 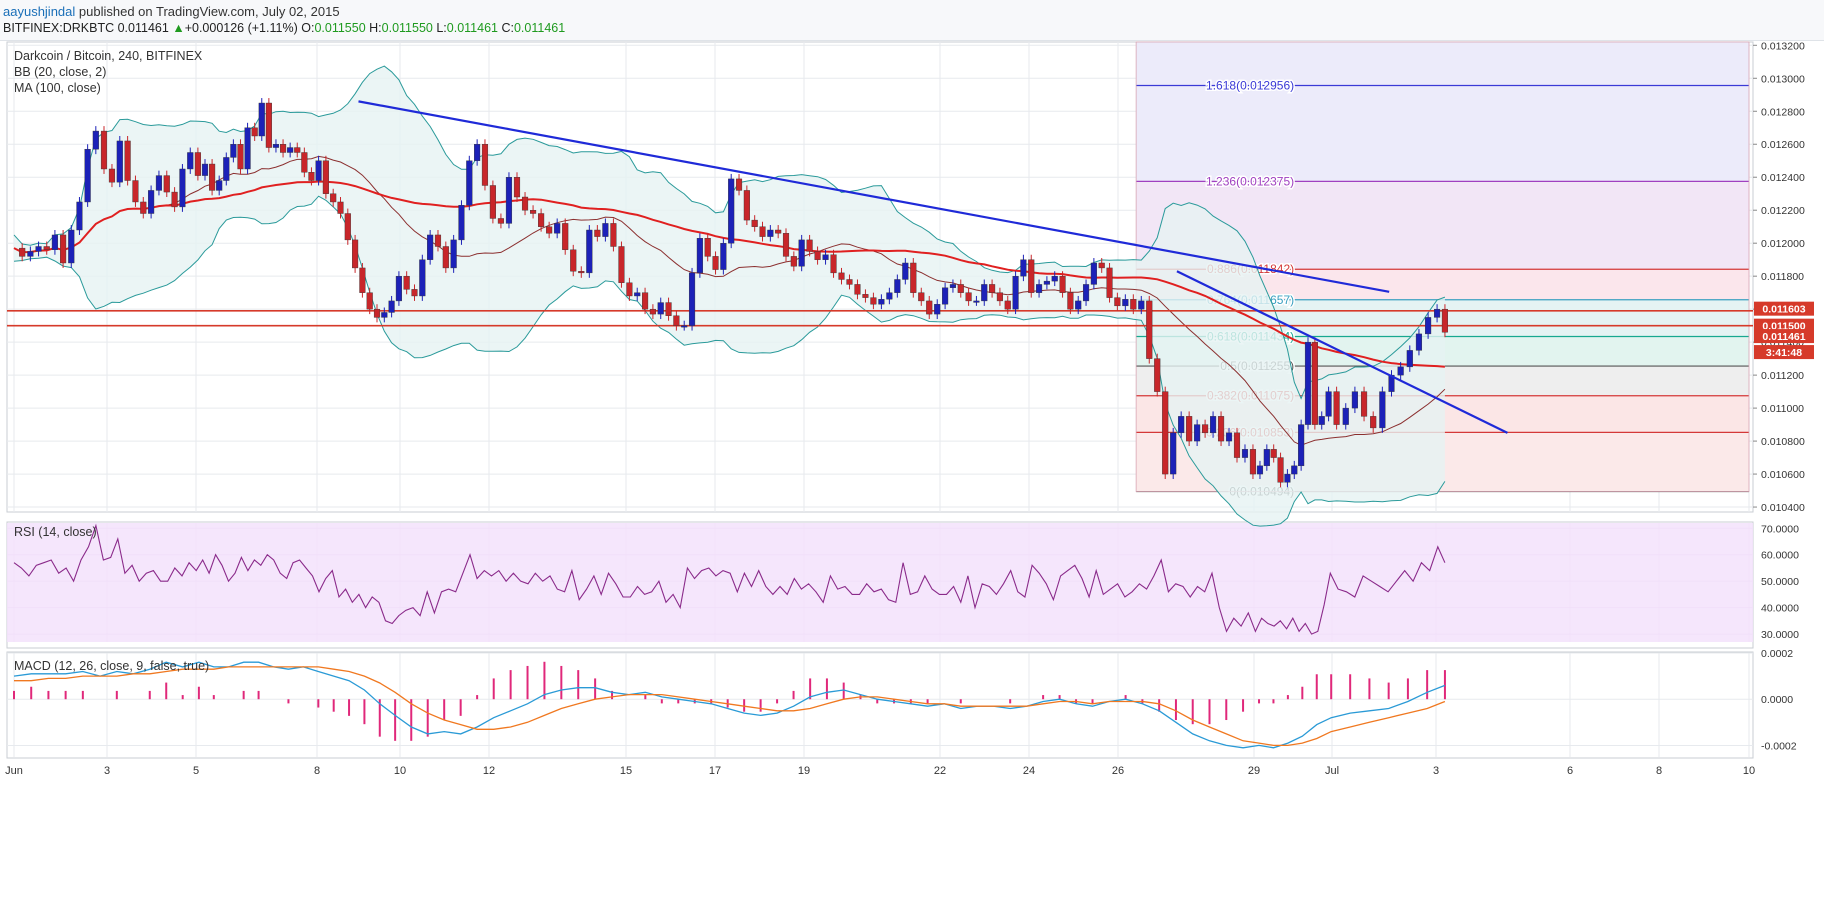 What do you see at coordinates (59, 28) in the screenshot?
I see `symbol-name: BITFINEX:DRKBTC` at bounding box center [59, 28].